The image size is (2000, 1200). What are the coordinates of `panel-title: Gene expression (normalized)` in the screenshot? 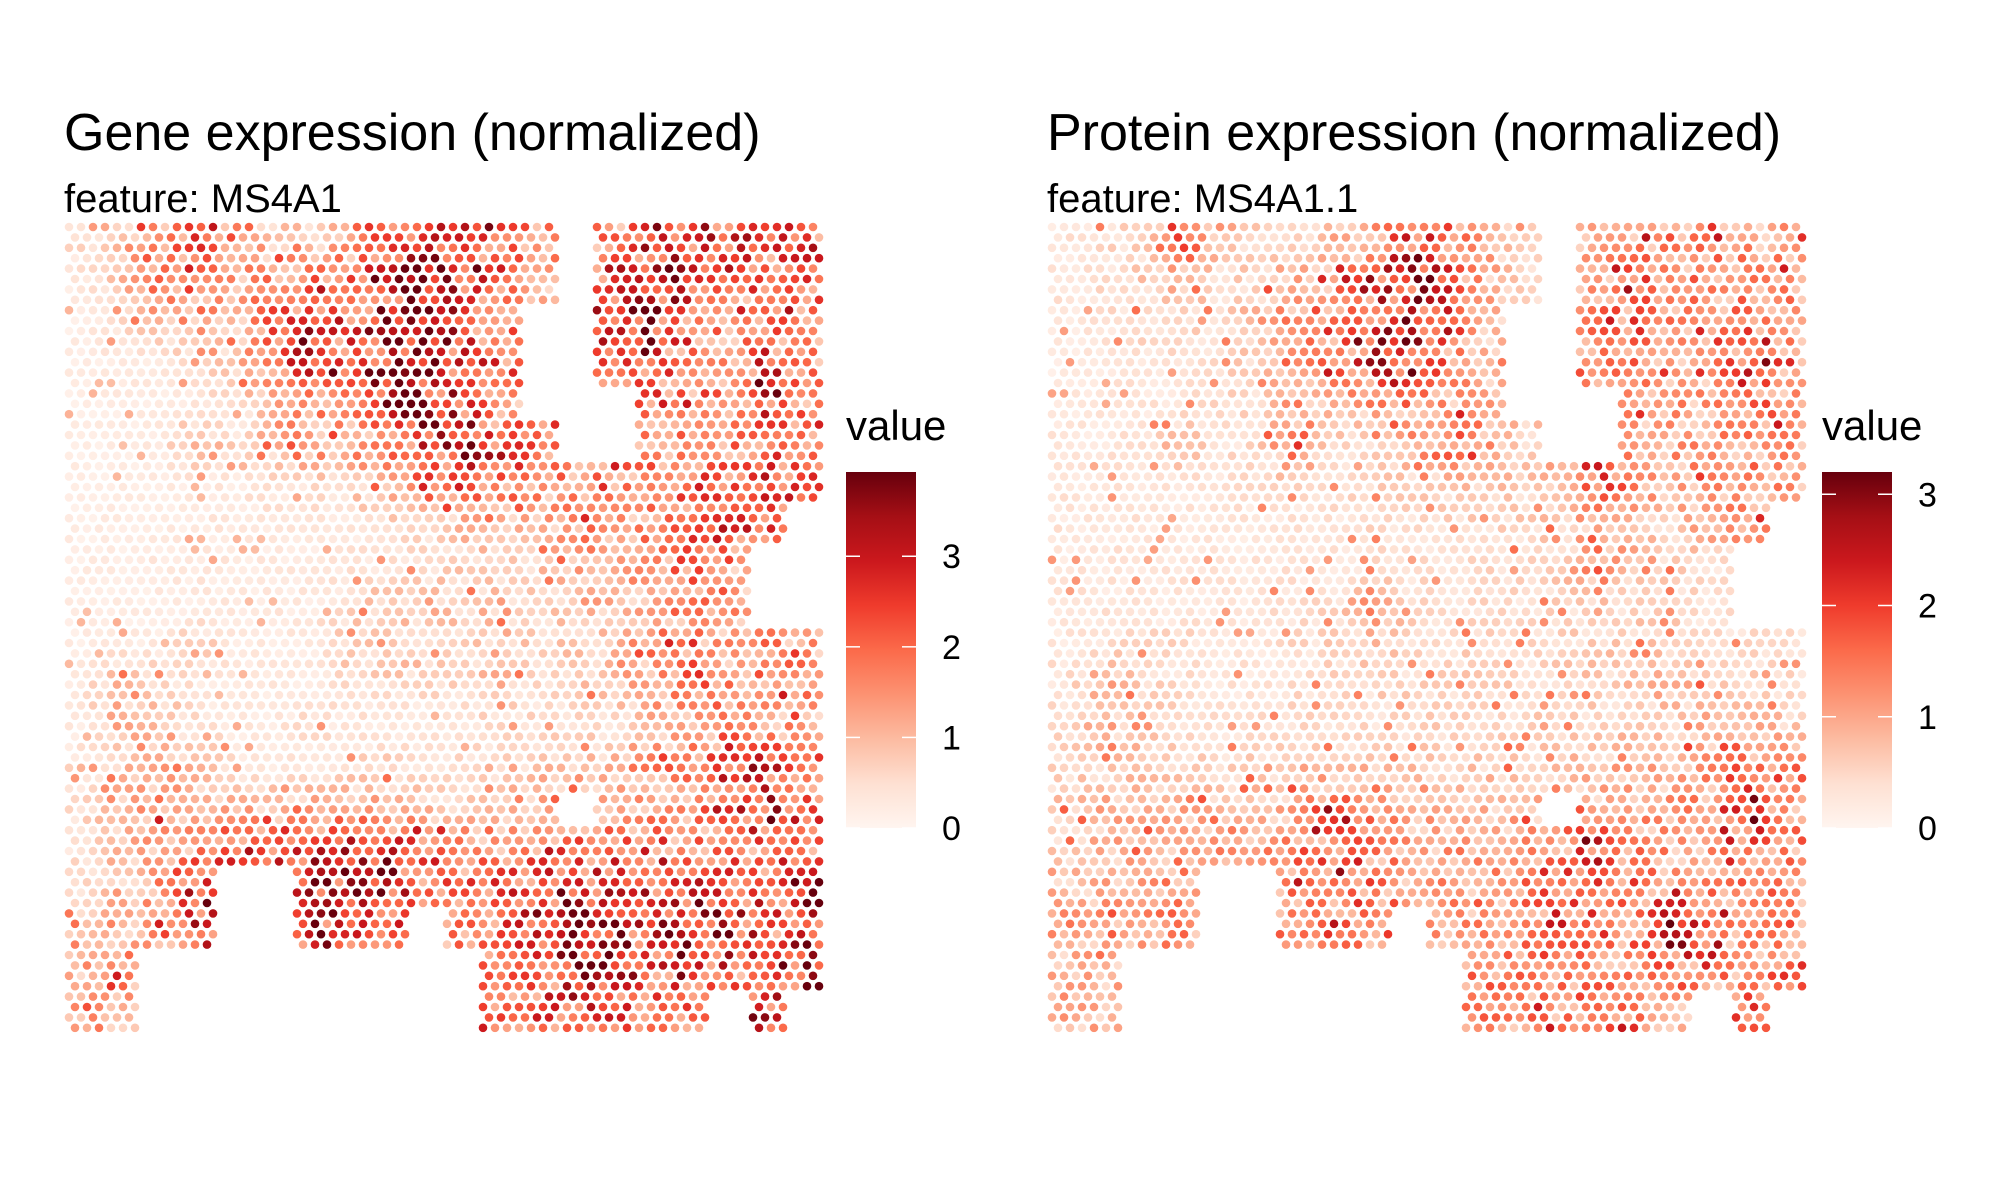 It's located at (412, 133).